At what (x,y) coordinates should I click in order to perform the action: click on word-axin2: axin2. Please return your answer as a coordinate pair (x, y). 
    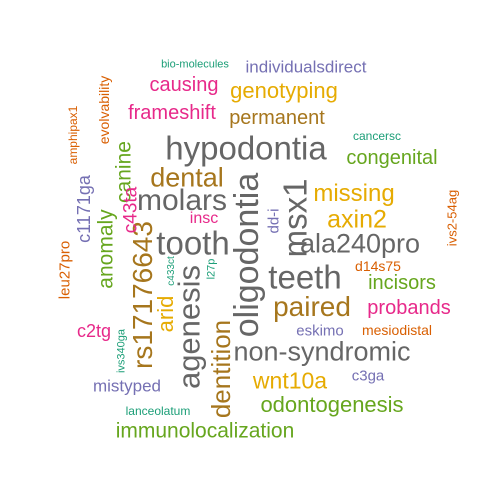
    Looking at the image, I should click on (357, 219).